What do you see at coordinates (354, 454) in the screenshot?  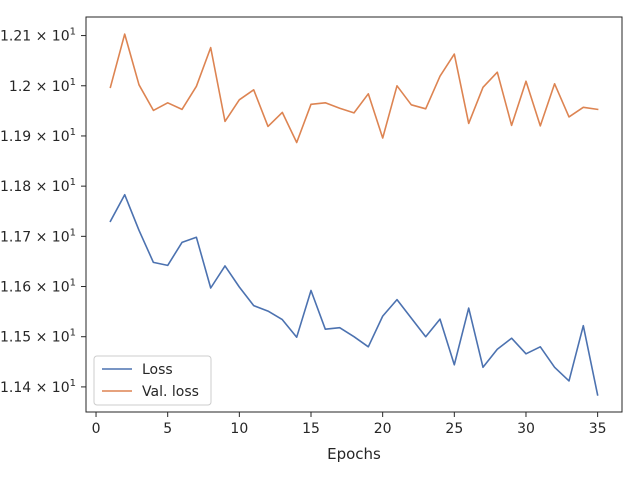 I see `x-axis-label: Epochs` at bounding box center [354, 454].